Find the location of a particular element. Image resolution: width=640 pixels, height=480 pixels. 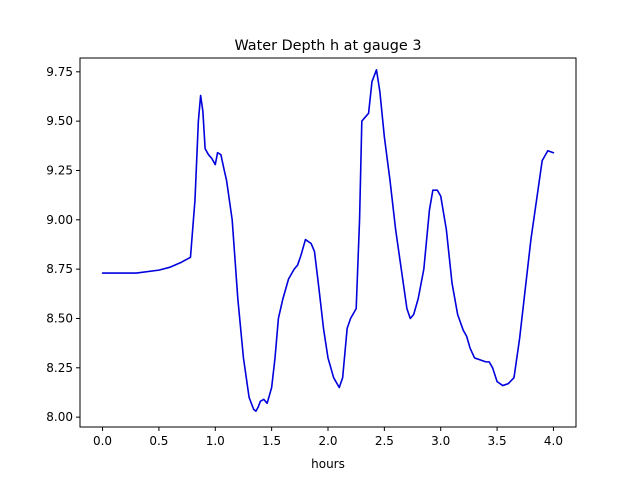

y-tick-label: 8.25 is located at coordinates (59, 368).